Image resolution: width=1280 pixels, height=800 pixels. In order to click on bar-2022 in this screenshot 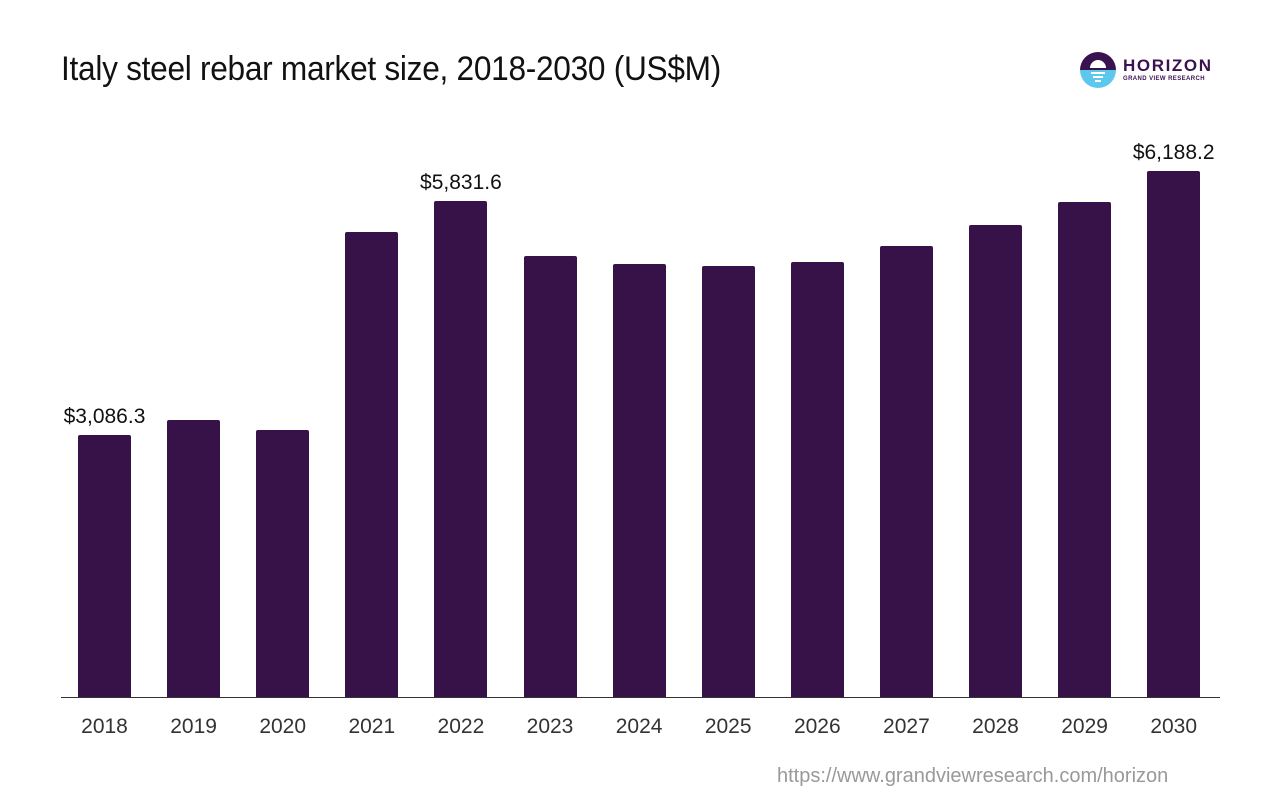, I will do `click(461, 449)`.